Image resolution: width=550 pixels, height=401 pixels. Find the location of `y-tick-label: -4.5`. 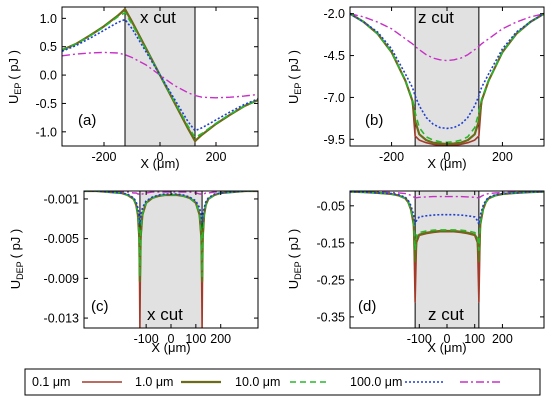

y-tick-label: -4.5 is located at coordinates (334, 56).